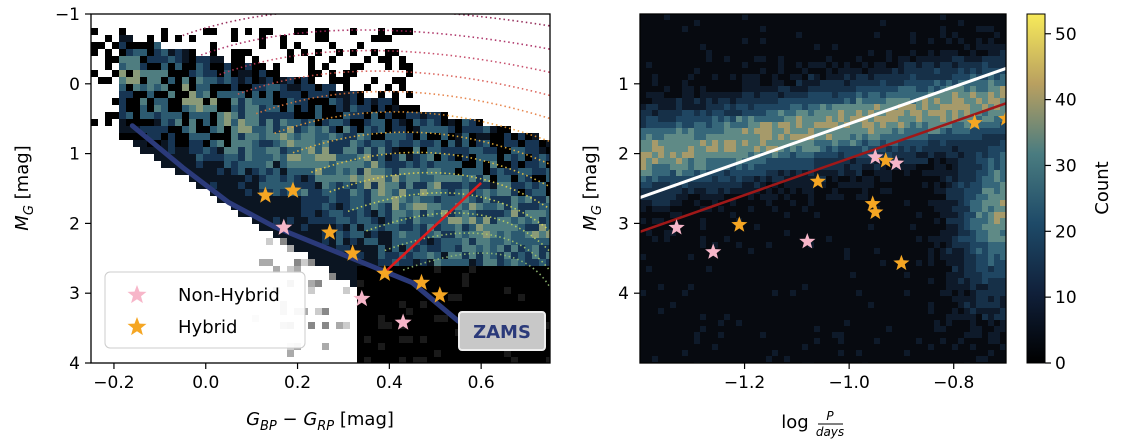 Image resolution: width=1127 pixels, height=445 pixels. I want to click on y-tick-label: 0, so click(74, 85).